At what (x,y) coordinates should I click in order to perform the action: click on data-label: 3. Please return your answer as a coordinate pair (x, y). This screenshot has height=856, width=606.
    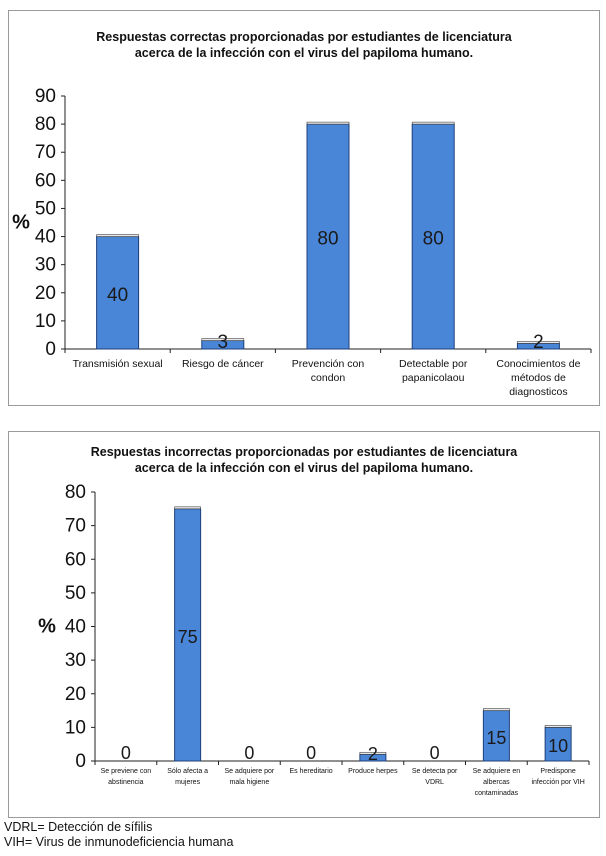
    Looking at the image, I should click on (223, 342).